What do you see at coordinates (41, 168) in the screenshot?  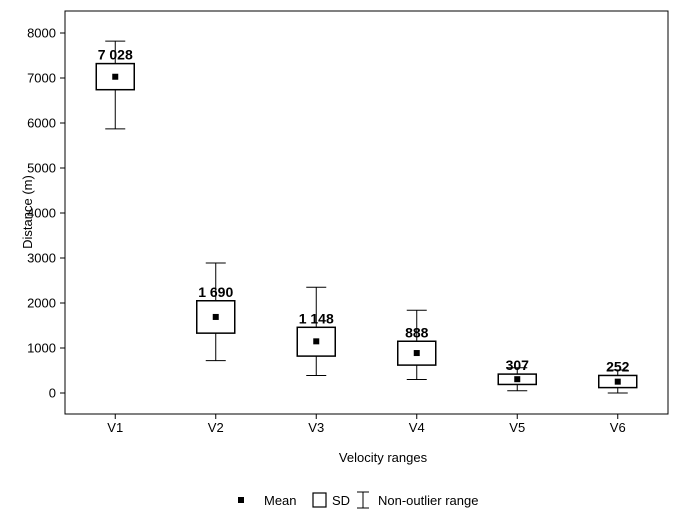 I see `y-tick-label: 5000` at bounding box center [41, 168].